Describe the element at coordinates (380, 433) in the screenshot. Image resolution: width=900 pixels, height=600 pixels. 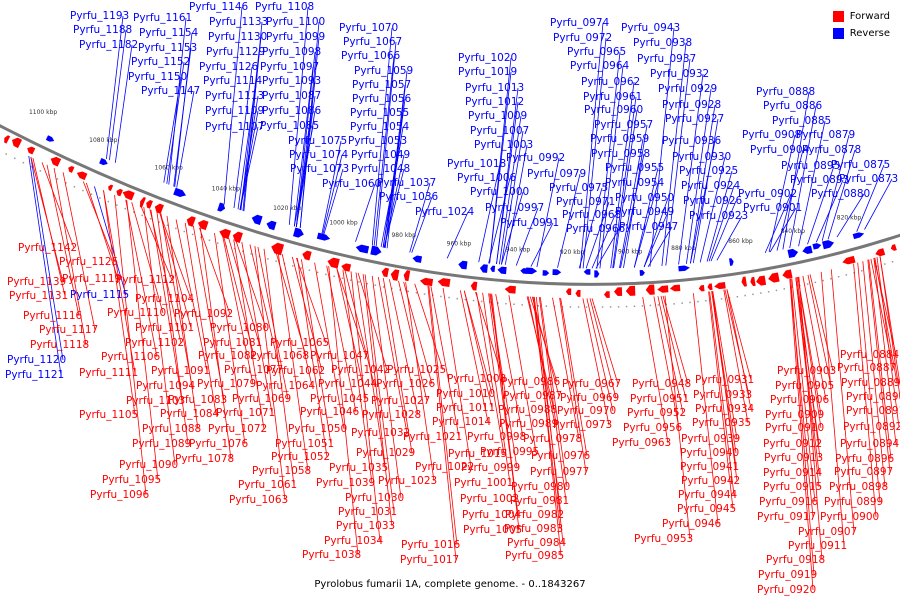
I see `forward-gene-label: Pyrfu_1032` at that location.